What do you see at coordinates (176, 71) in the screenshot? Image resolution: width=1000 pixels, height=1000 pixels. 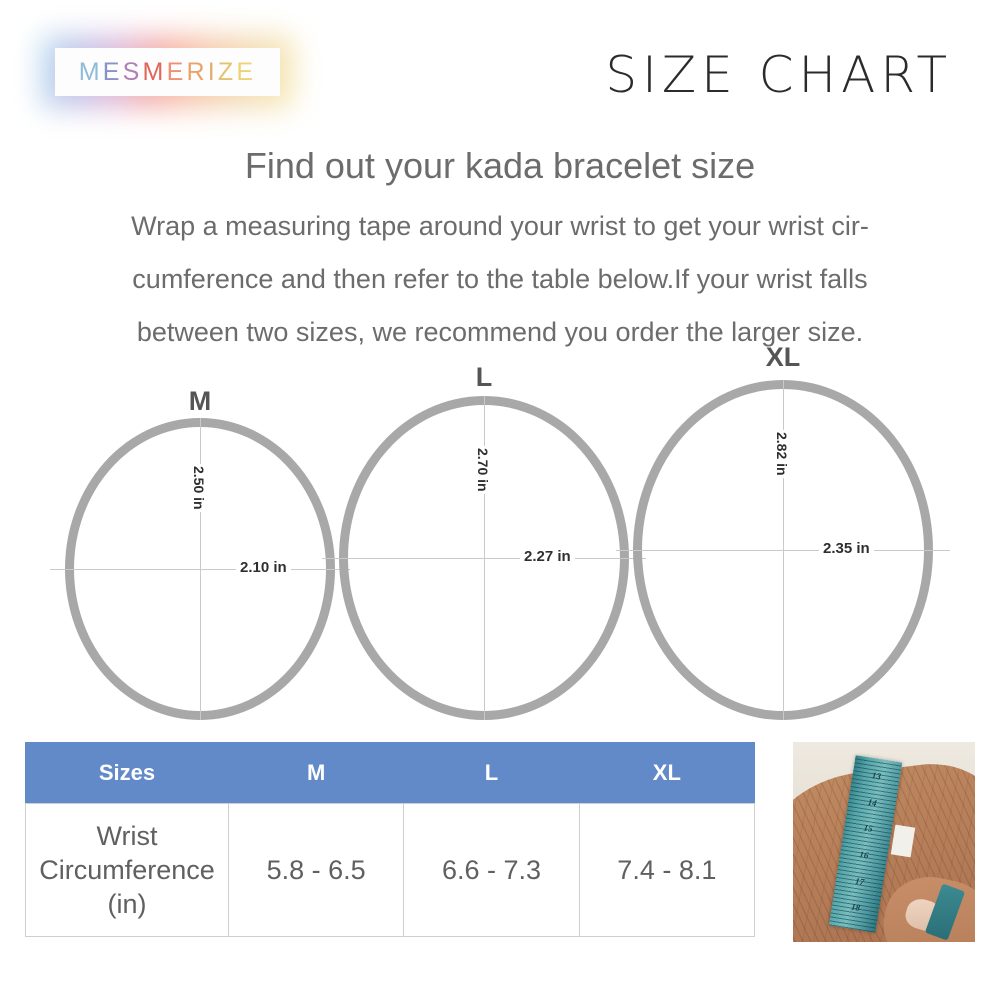 I see `logo-letter-4: E` at bounding box center [176, 71].